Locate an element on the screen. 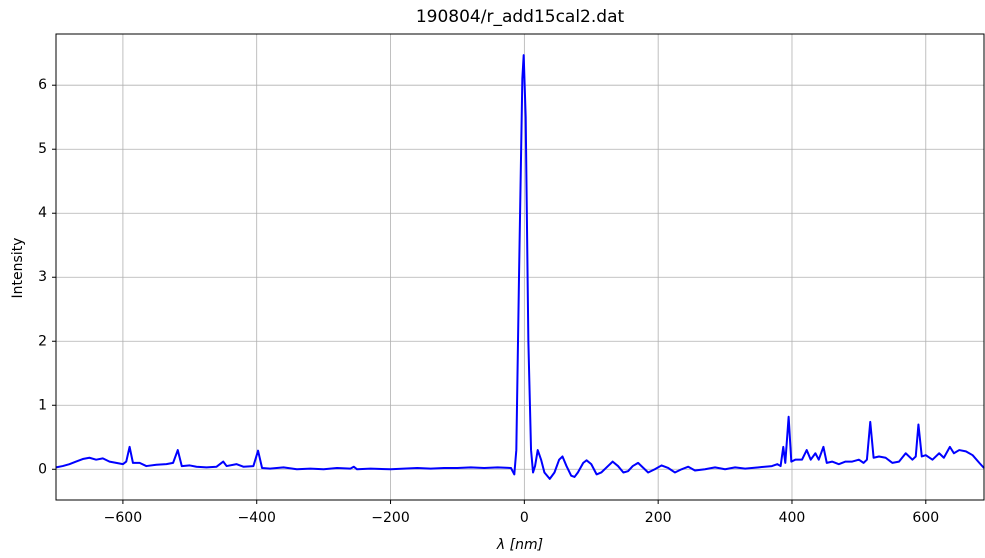 This screenshot has width=985, height=558. y-axis-label: Intensity is located at coordinates (18, 268).